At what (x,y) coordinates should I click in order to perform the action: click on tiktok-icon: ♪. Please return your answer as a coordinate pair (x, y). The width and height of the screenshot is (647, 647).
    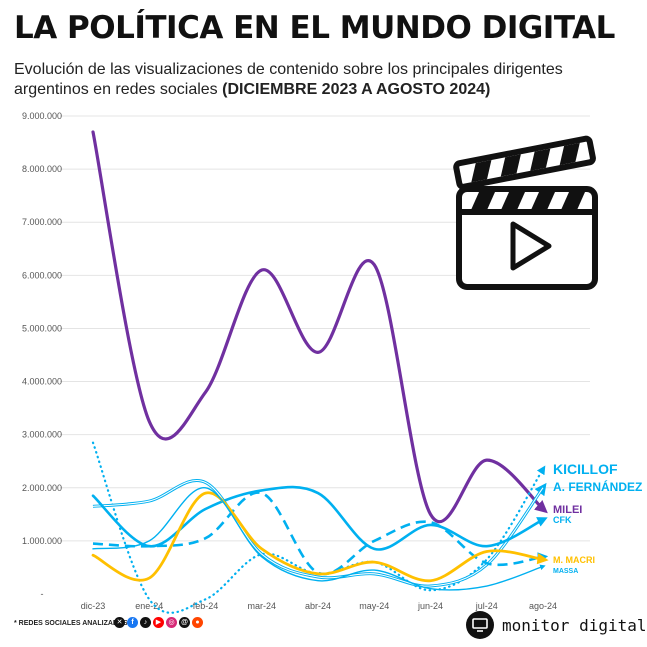
    Looking at the image, I should click on (145, 622).